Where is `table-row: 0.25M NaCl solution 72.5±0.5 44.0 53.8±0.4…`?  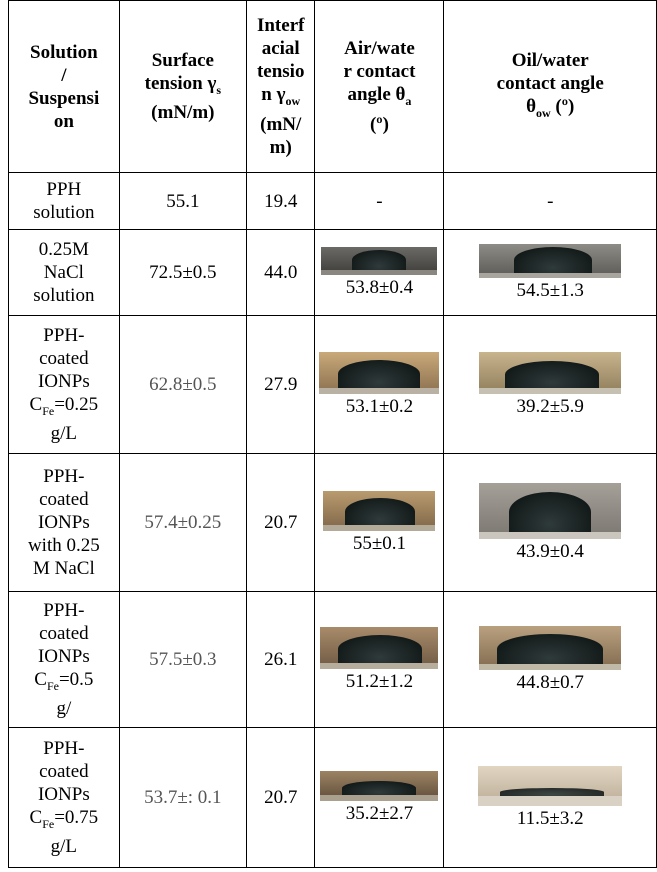 table-row: 0.25M NaCl solution 72.5±0.5 44.0 53.8±0.4… is located at coordinates (332, 272).